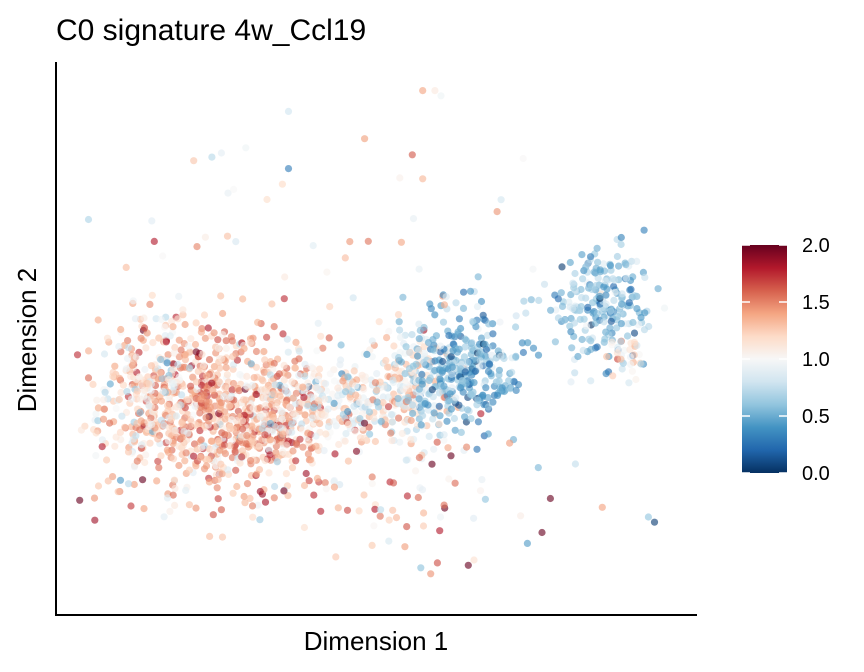 The image size is (864, 672). What do you see at coordinates (816, 417) in the screenshot?
I see `colorbar-tick-label: 0.5` at bounding box center [816, 417].